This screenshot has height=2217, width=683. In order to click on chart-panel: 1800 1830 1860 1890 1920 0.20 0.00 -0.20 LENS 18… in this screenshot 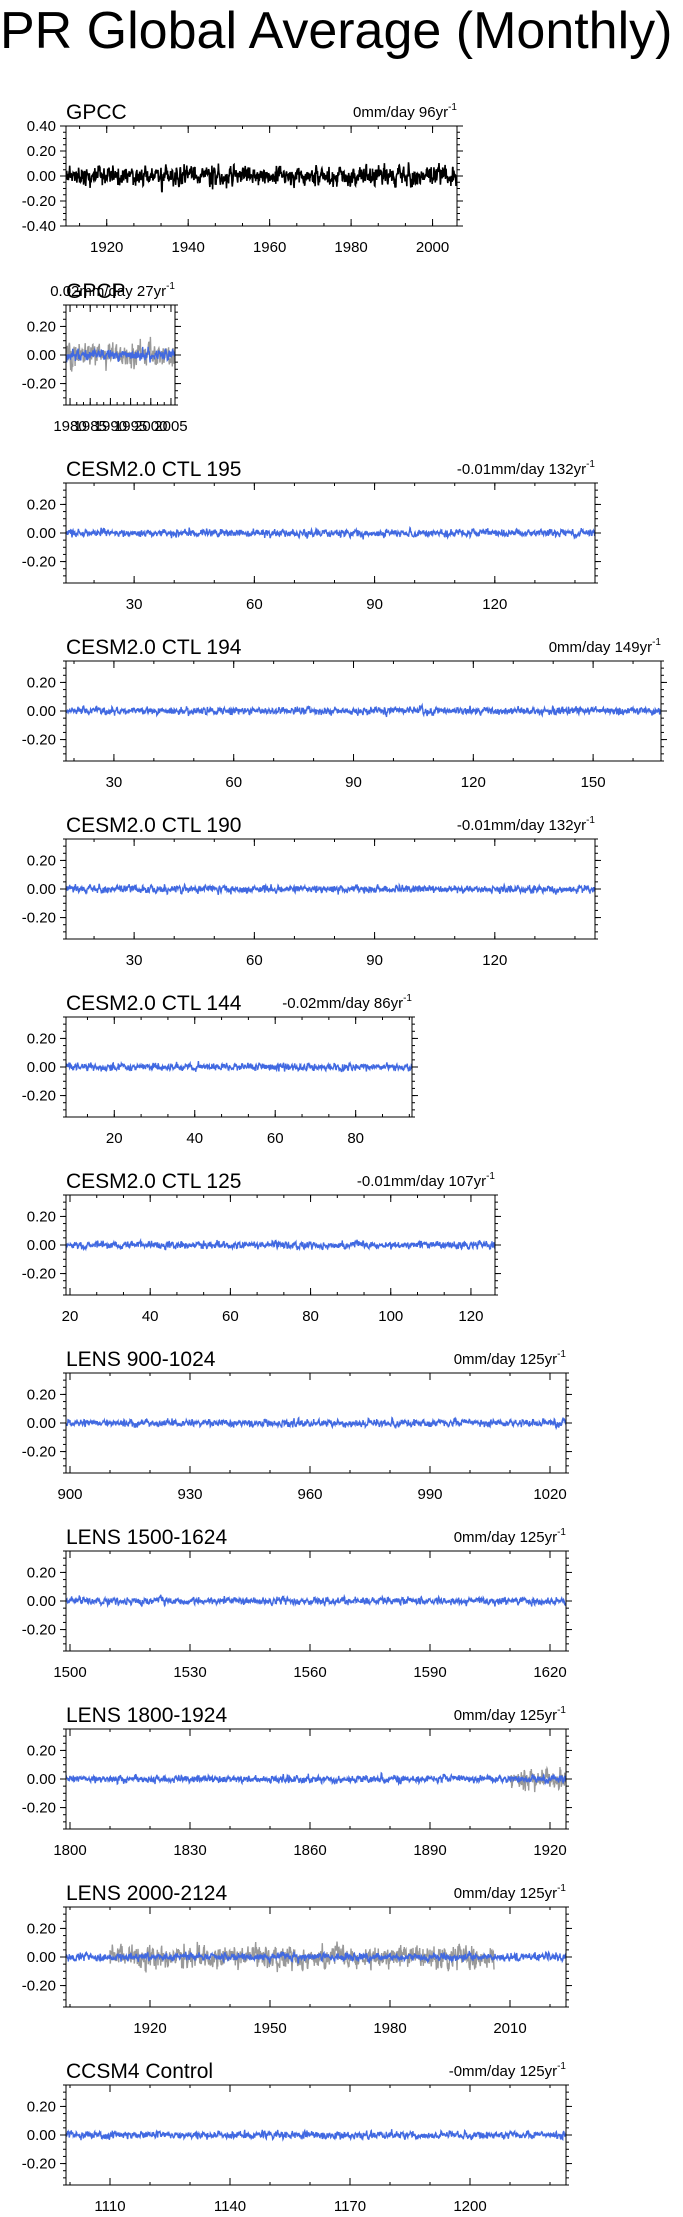, I will do `click(297, 1781)`.